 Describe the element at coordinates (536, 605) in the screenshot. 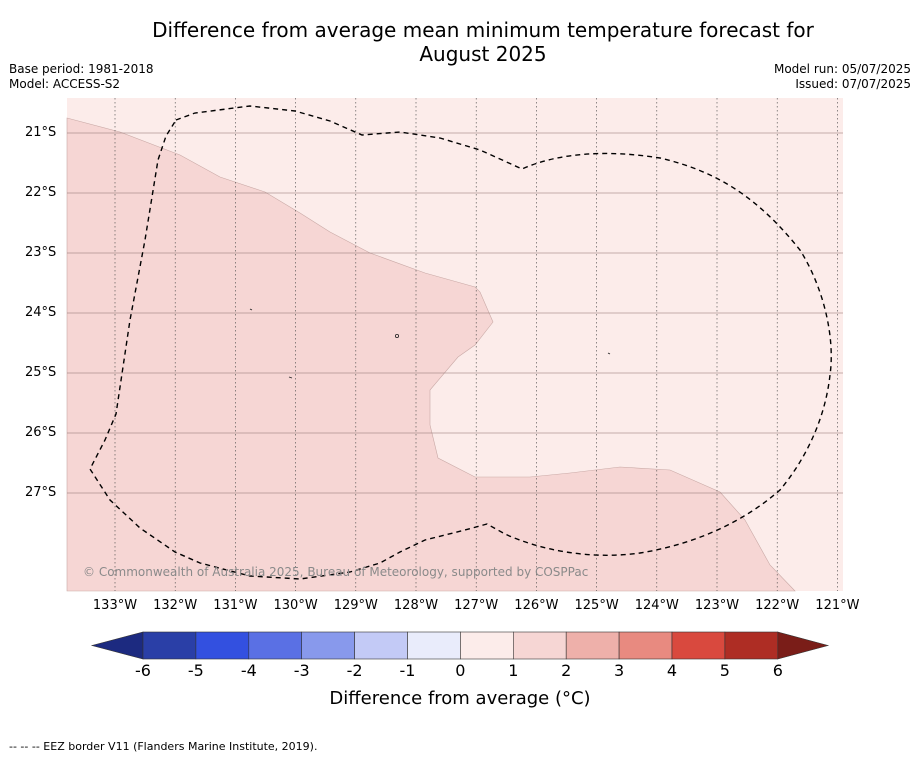

I see `longitude-label: 126°W` at that location.